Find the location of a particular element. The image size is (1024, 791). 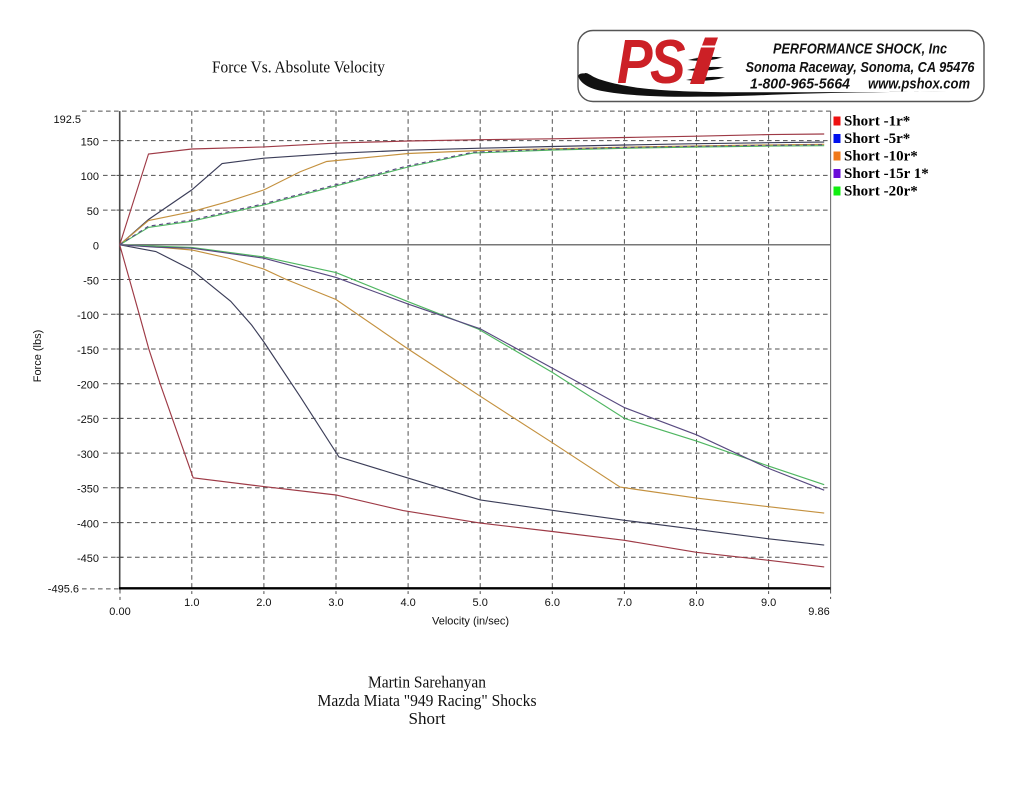

svg-text: PERFORMANCE SHOCK, Inc is located at coordinates (860, 49).